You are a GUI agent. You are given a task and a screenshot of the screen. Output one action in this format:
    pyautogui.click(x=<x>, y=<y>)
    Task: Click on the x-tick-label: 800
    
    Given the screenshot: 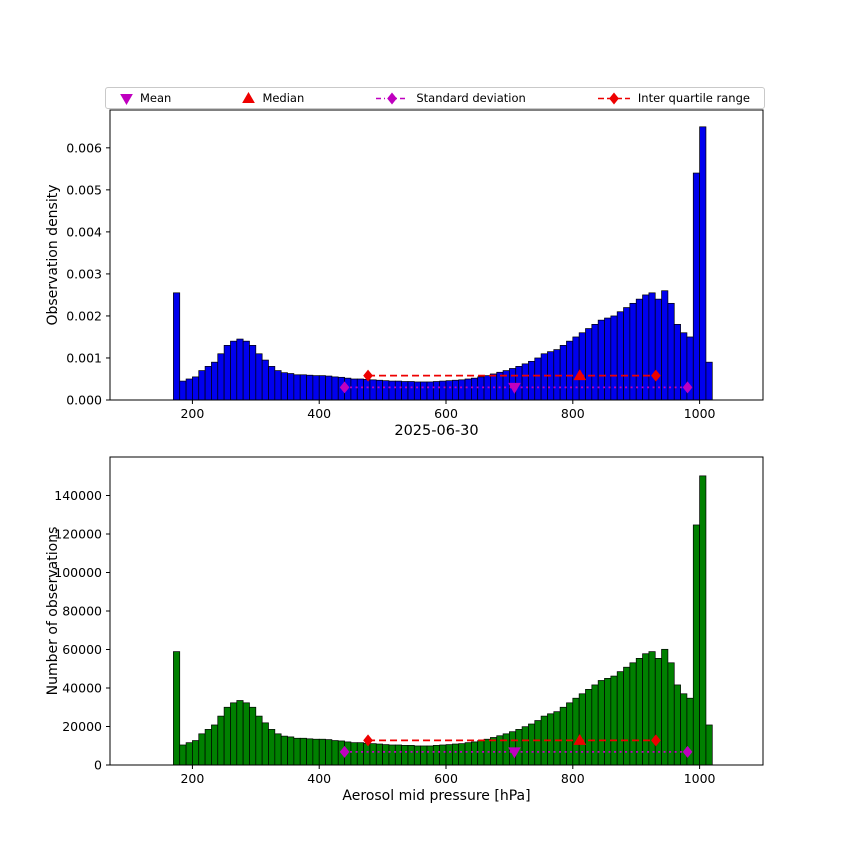 What is the action you would take?
    pyautogui.click(x=573, y=778)
    